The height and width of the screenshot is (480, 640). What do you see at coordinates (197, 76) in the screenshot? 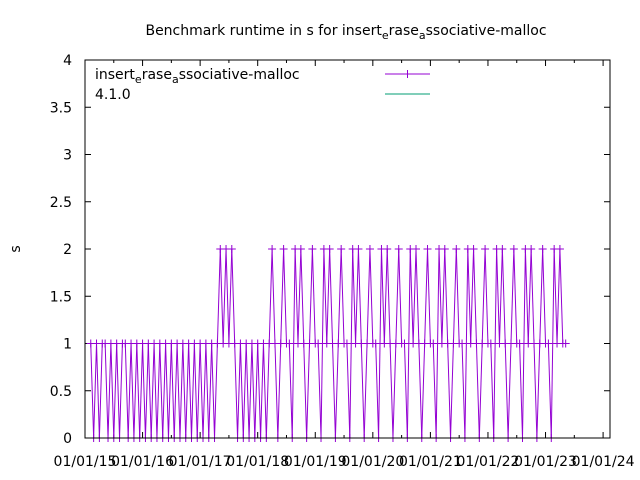
I see `legend-label-series-1: inserteraseassociative-malloc` at bounding box center [197, 76].